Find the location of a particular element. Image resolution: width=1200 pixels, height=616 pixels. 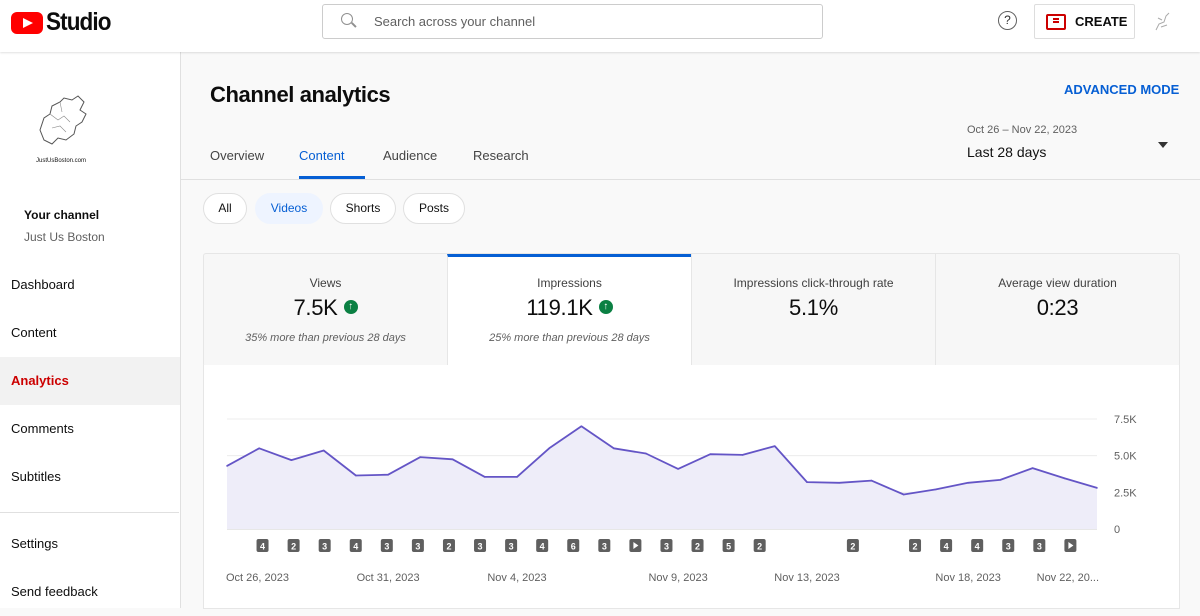

search-icon is located at coordinates (347, 19).